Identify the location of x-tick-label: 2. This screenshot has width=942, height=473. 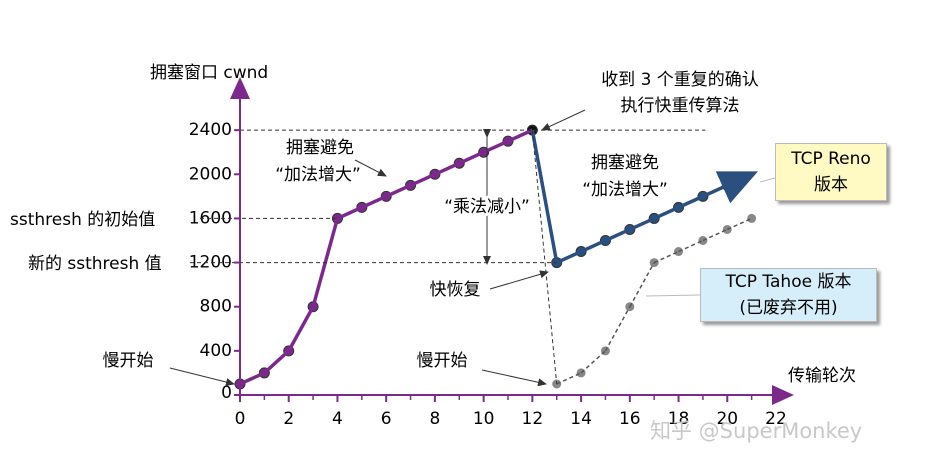
(288, 419).